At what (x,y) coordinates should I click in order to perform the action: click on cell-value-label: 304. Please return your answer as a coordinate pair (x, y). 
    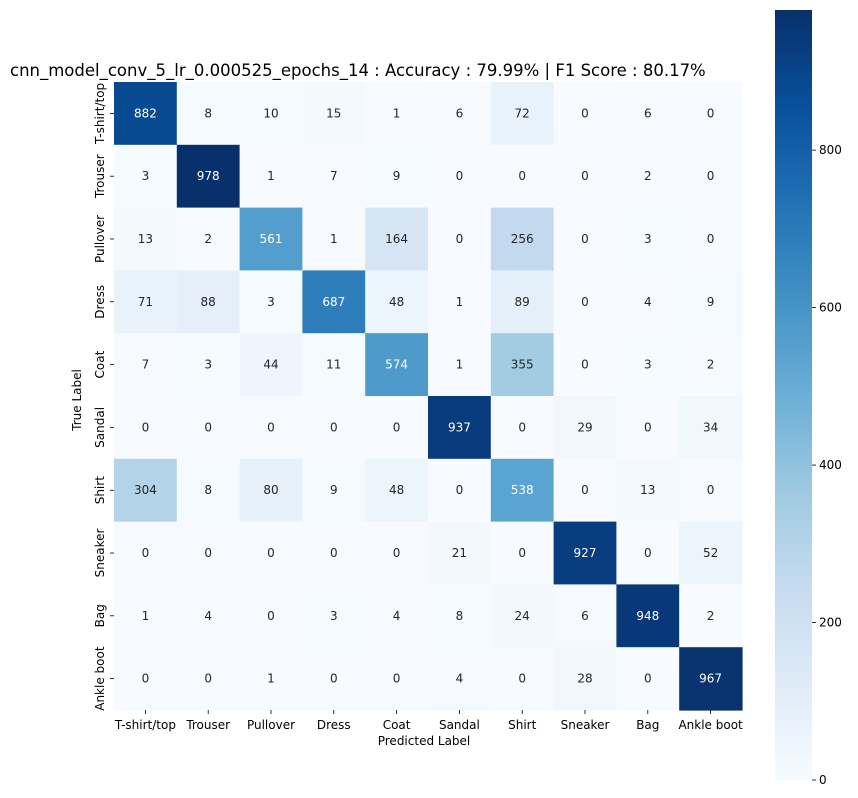
    Looking at the image, I should click on (145, 490).